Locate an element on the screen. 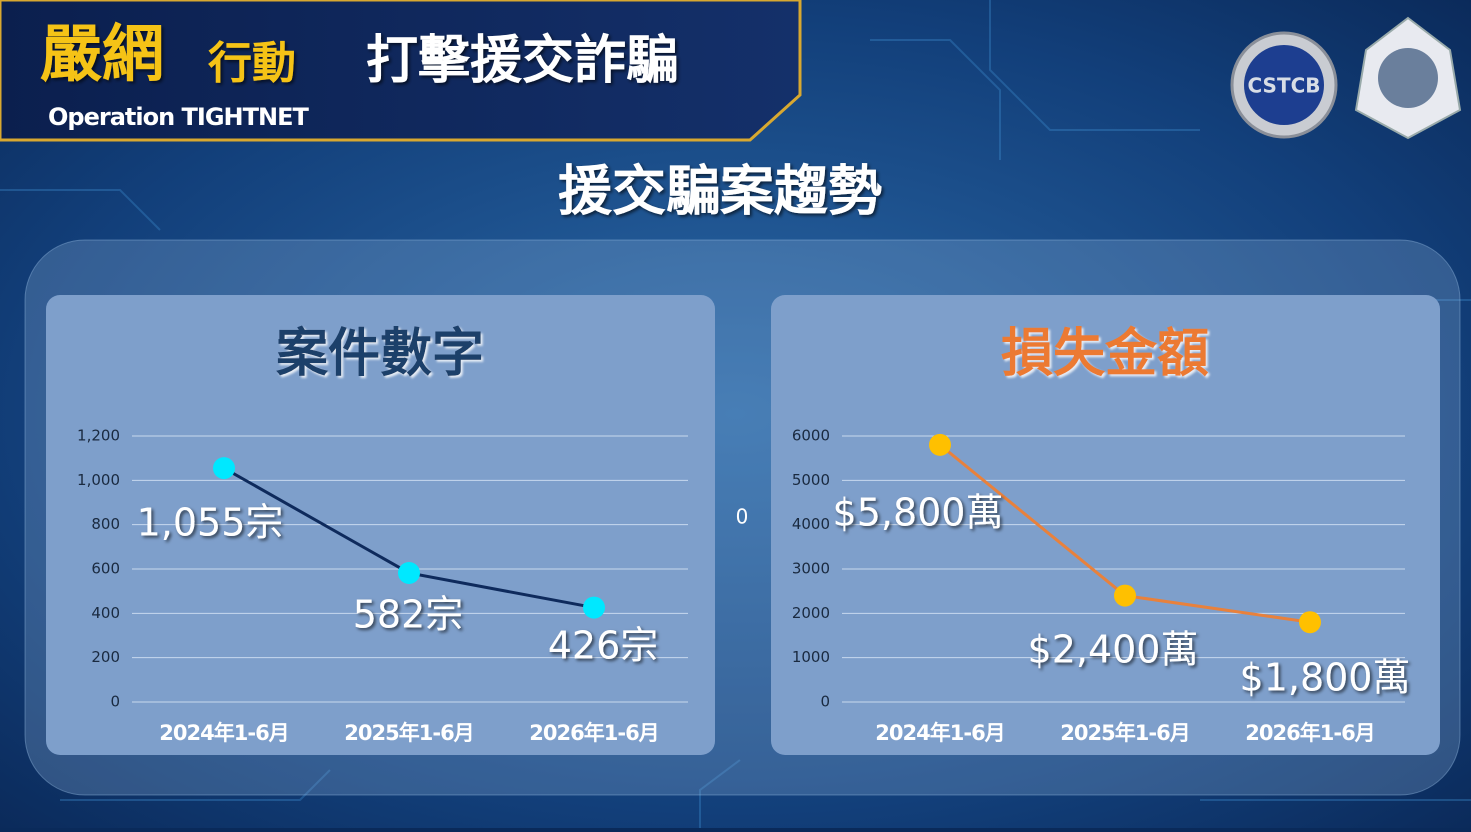 The image size is (1471, 832). chart-title: 損失金額 is located at coordinates (1105, 354).